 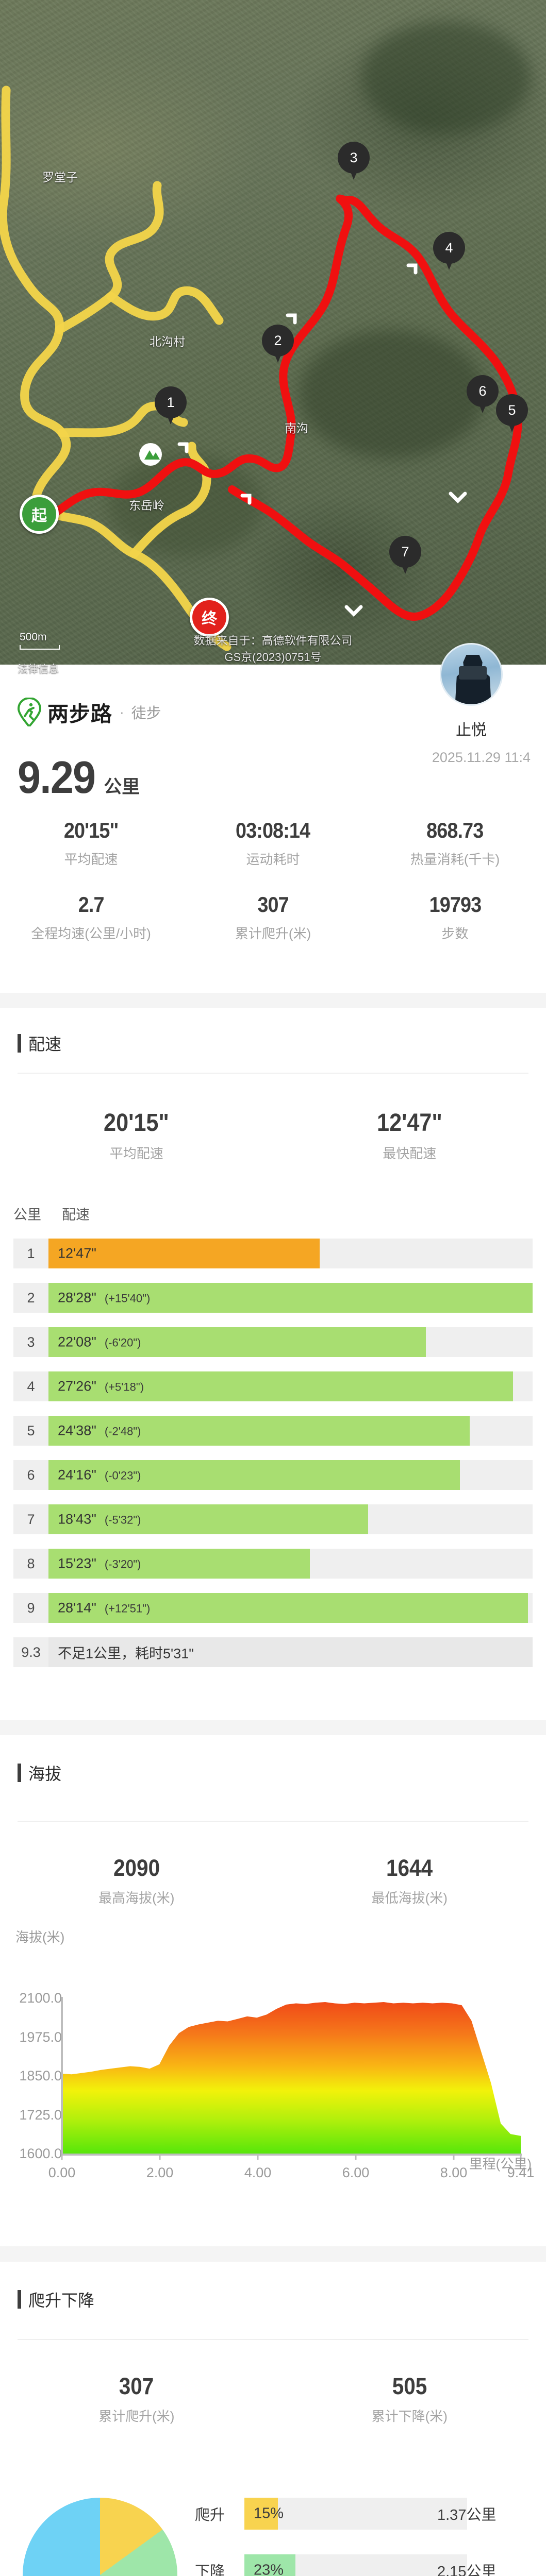 What do you see at coordinates (409, 2399) in the screenshot?
I see `descent-block: 505 累计下降(米)` at bounding box center [409, 2399].